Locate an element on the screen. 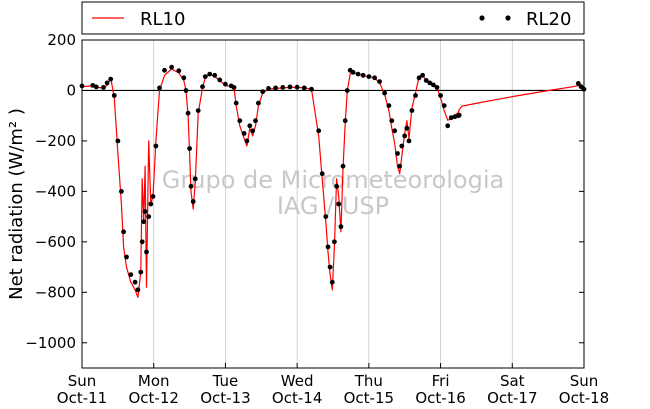 The height and width of the screenshot is (409, 650). x-tick-label-date-1: Oct-12 is located at coordinates (153, 398).